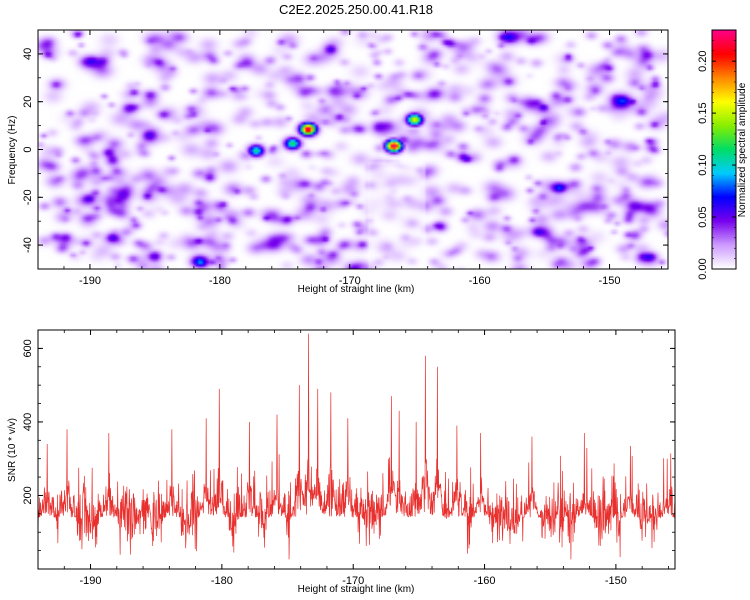 The width and height of the screenshot is (750, 600). Describe the element at coordinates (356, 289) in the screenshot. I see `spectrogram-x-axis-label: Height of straight line (km)` at that location.